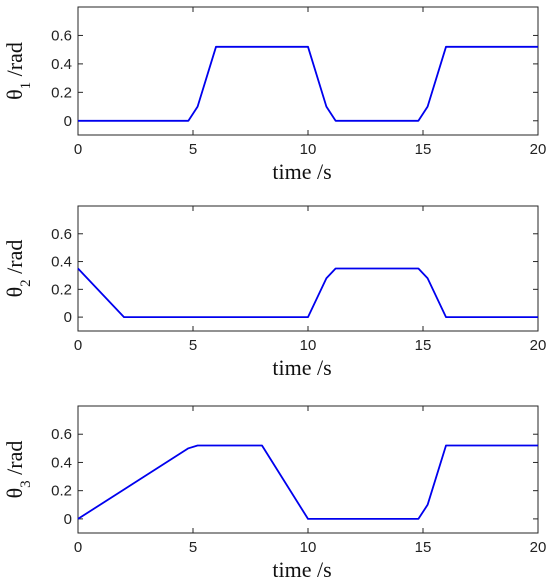 The image size is (550, 584). Describe the element at coordinates (538, 149) in the screenshot. I see `x-tick-label-1-4: 20` at that location.